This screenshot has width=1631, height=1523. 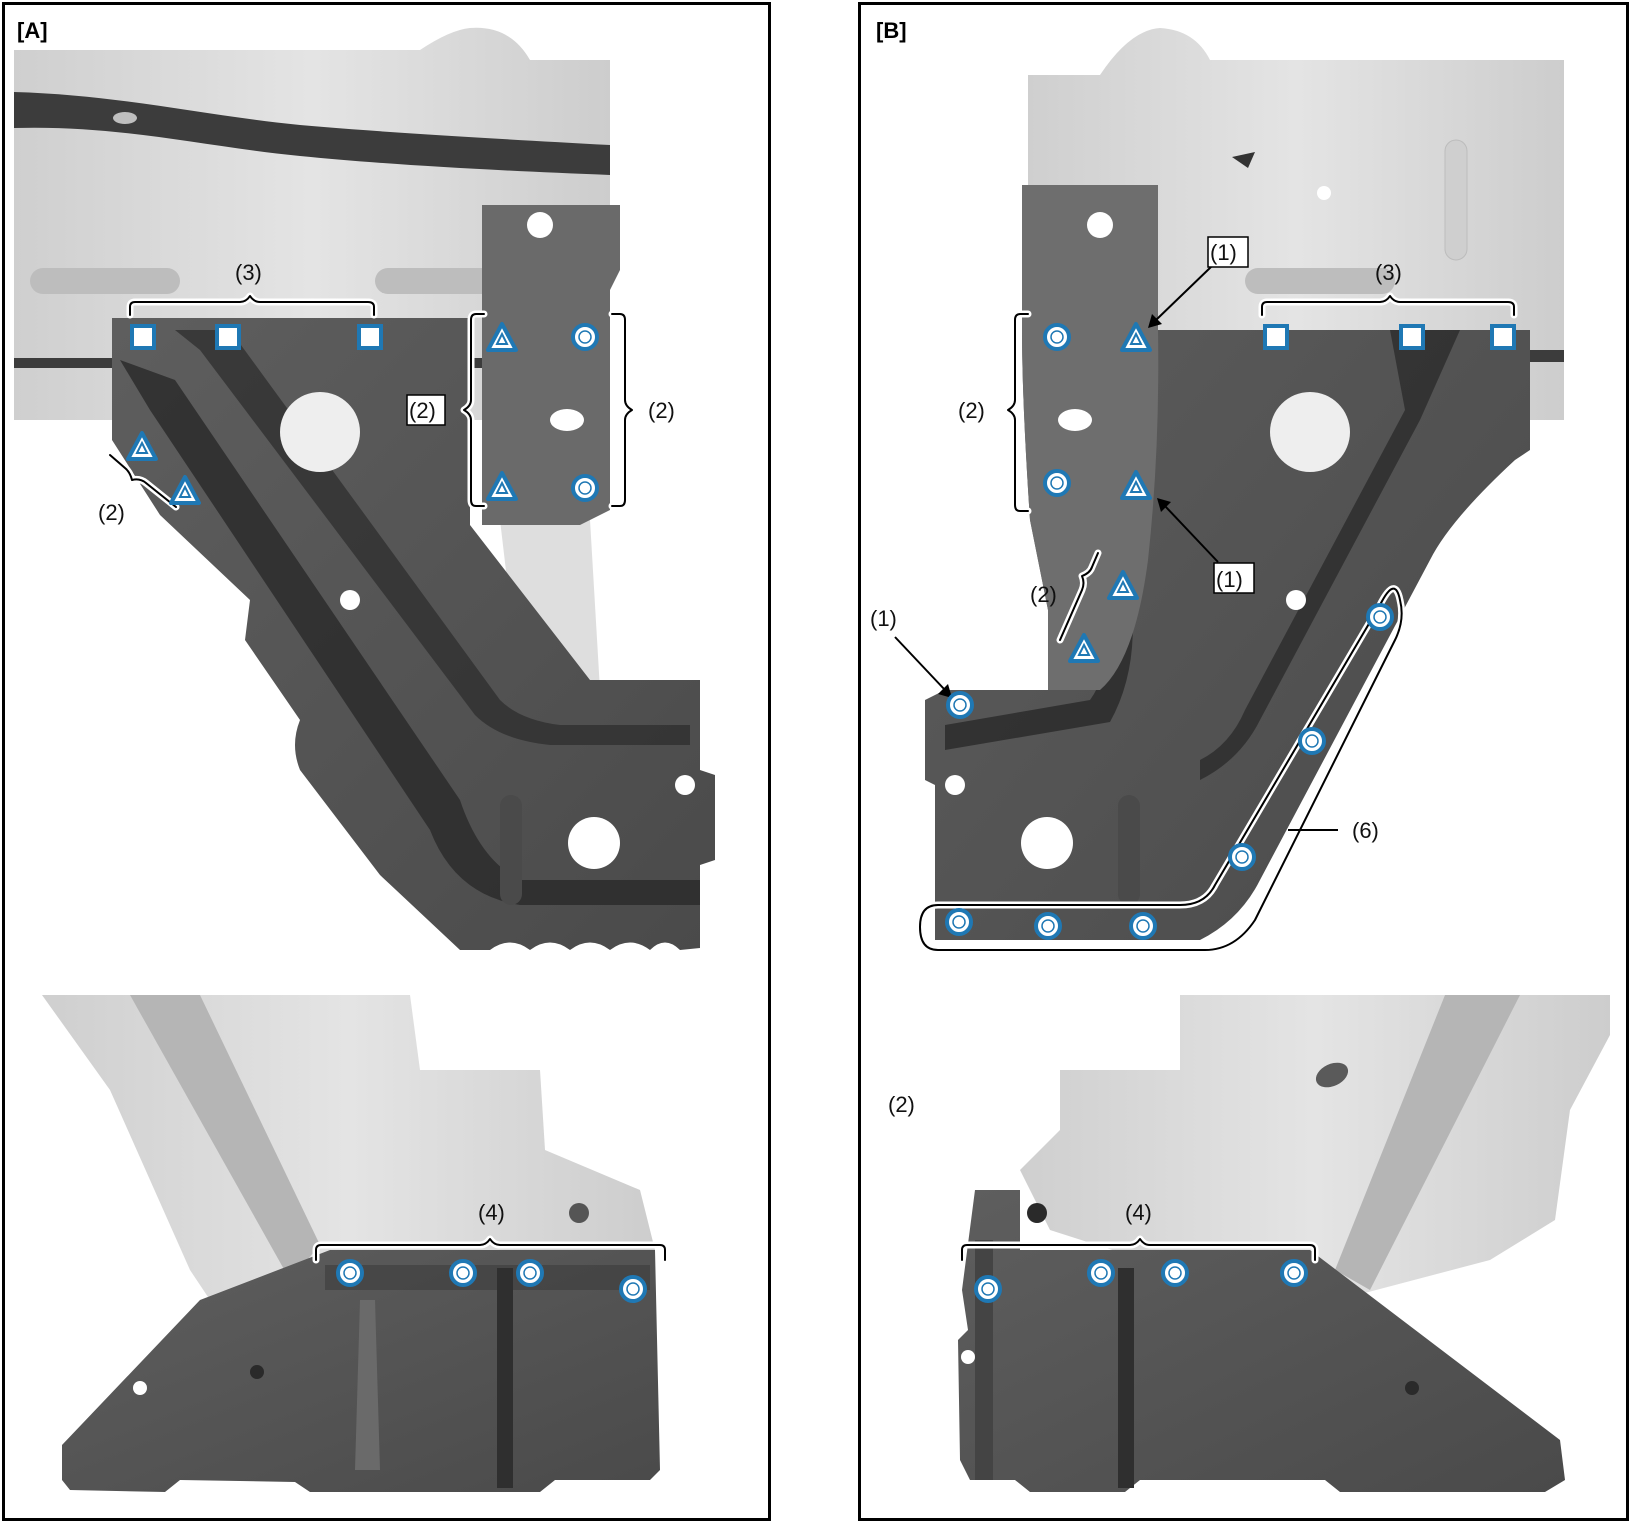 What do you see at coordinates (540, 225) in the screenshot?
I see `a-tab-hole` at bounding box center [540, 225].